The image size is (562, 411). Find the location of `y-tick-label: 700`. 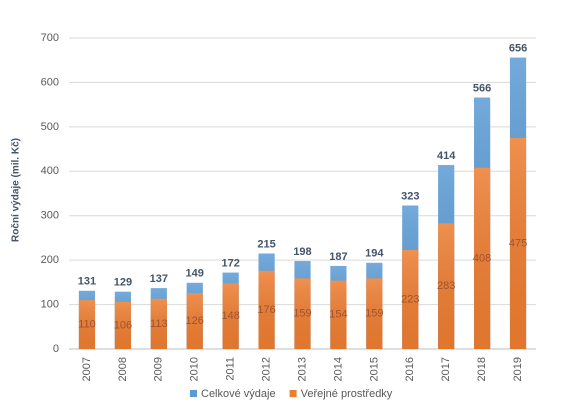

y-tick-label: 700 is located at coordinates (50, 38).